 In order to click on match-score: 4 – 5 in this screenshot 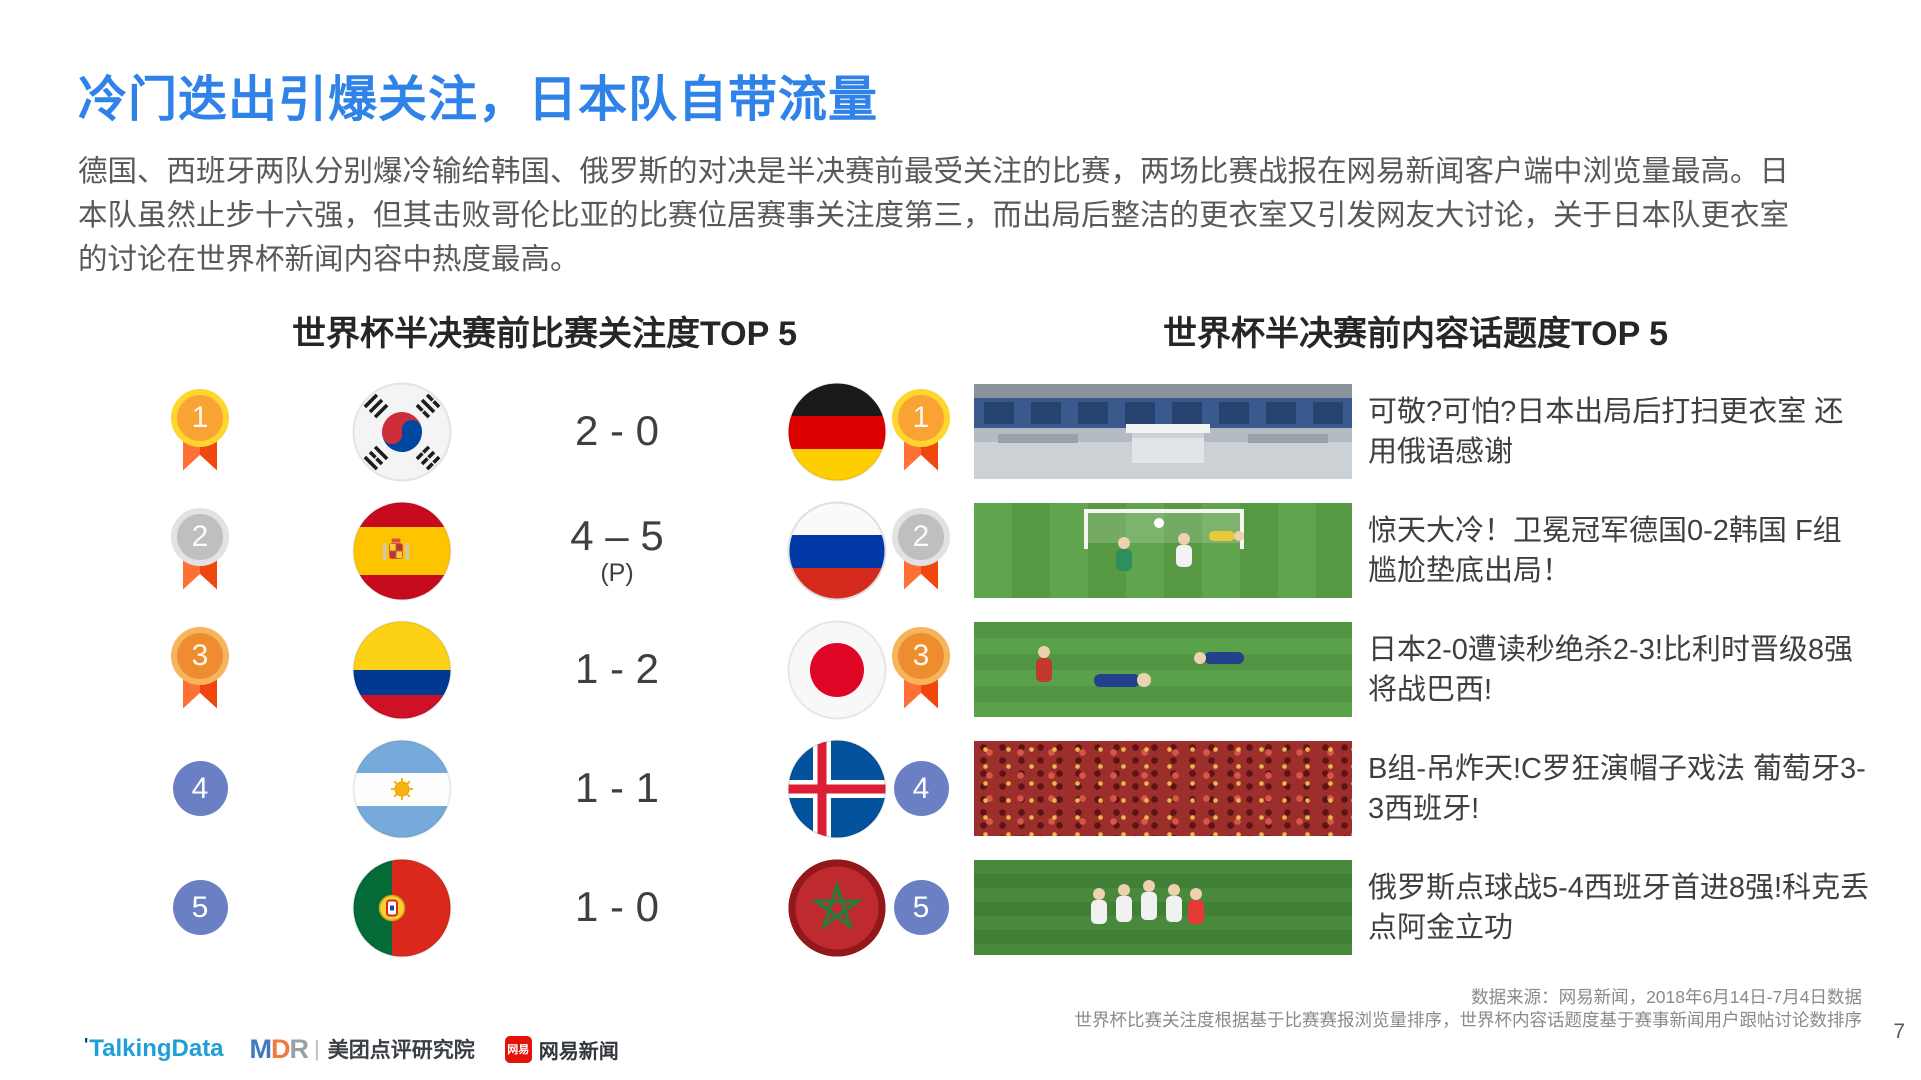, I will do `click(617, 535)`.